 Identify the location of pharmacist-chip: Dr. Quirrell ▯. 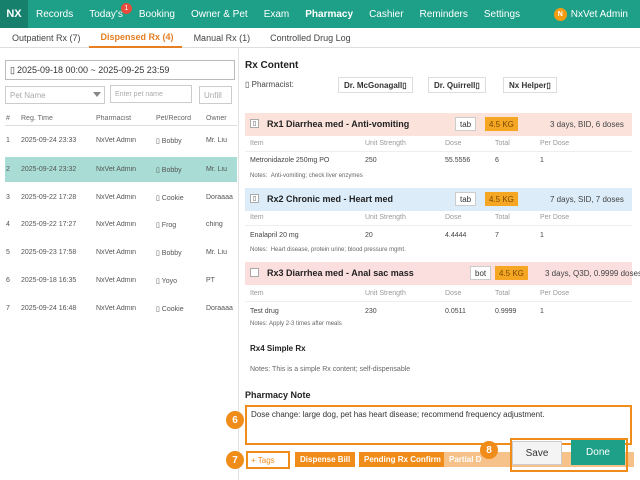
(457, 85).